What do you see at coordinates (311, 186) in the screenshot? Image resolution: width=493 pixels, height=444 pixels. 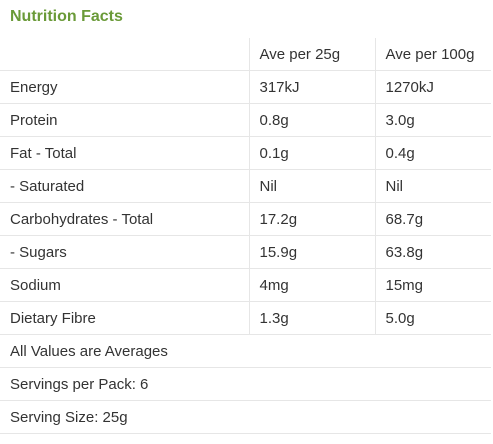 I see `value-per-25g: Nil` at bounding box center [311, 186].